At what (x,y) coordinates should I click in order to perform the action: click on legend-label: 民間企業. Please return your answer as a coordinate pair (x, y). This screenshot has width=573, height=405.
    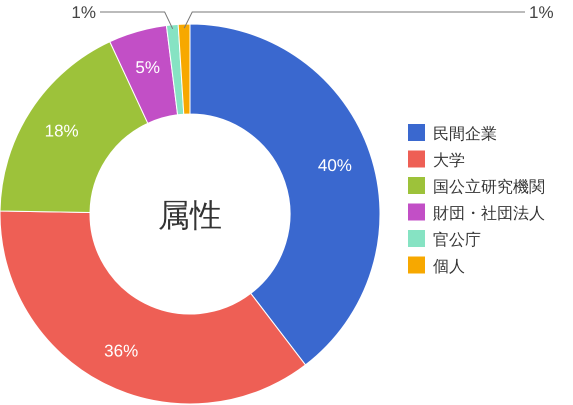
    Looking at the image, I should click on (465, 134).